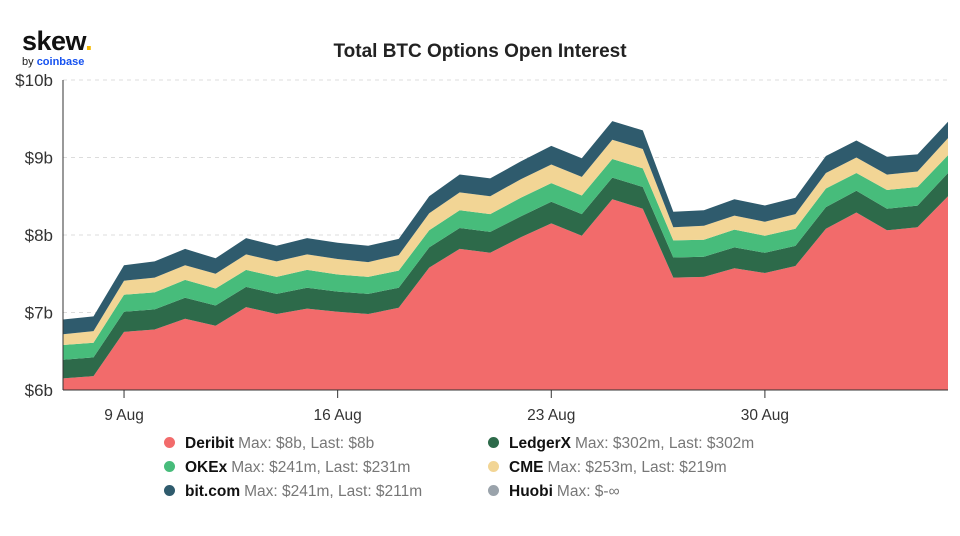 Image resolution: width=960 pixels, height=536 pixels. Describe the element at coordinates (480, 51) in the screenshot. I see `chart-title: Total BTC Options Open Interest` at that location.